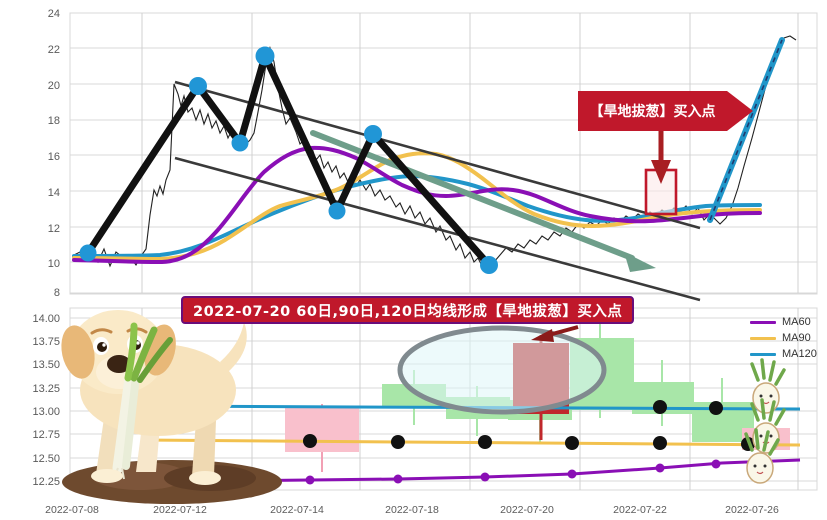 The image size is (827, 520). I want to click on dog-illustration, so click(171, 407).